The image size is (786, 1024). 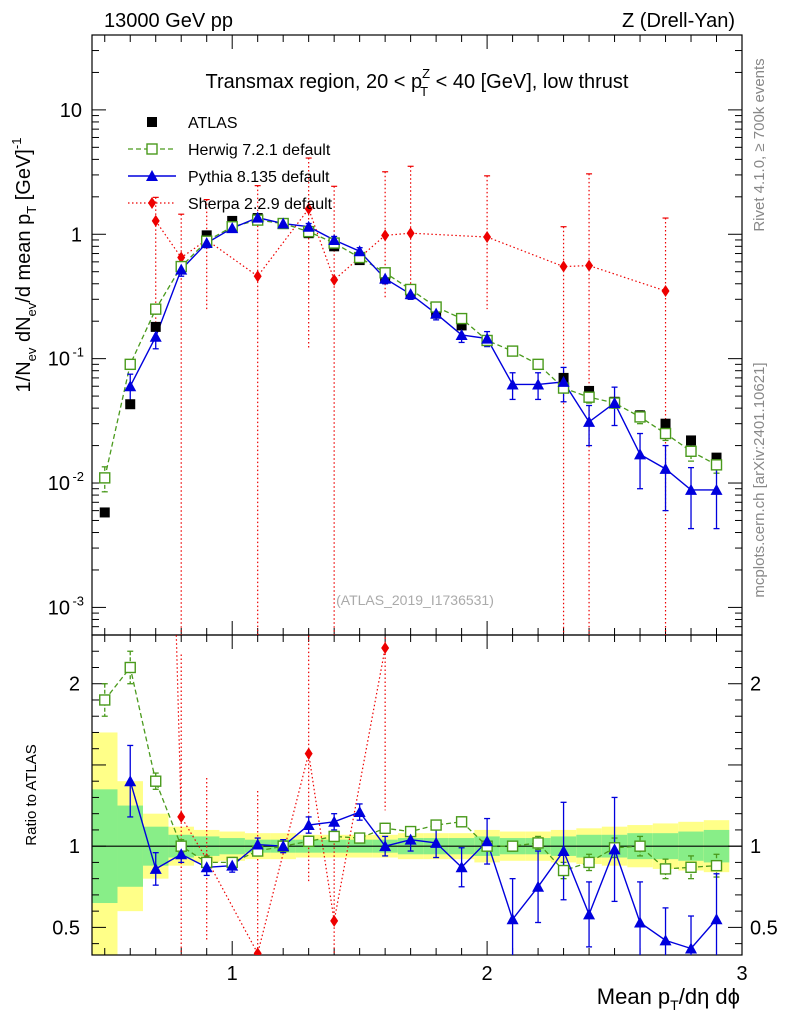 I want to click on x-axis-label: Mean pT/dη dϕ, so click(x=668, y=998).